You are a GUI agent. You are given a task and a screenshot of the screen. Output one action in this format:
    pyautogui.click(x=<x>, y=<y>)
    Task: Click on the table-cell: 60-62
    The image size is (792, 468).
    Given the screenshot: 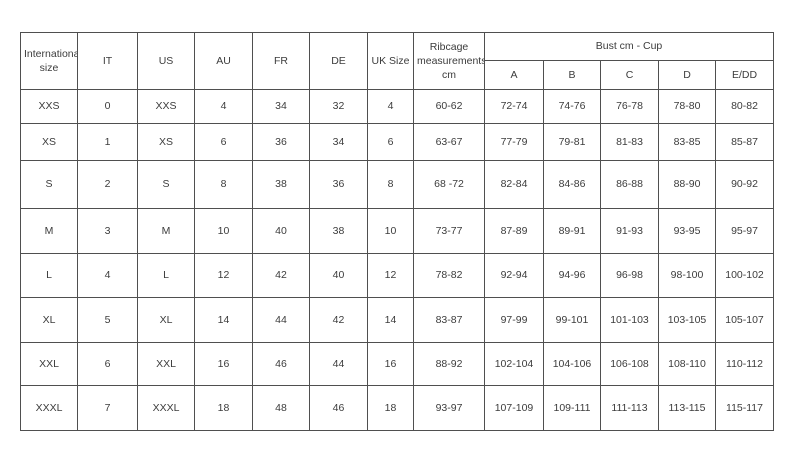 What is the action you would take?
    pyautogui.click(x=449, y=106)
    